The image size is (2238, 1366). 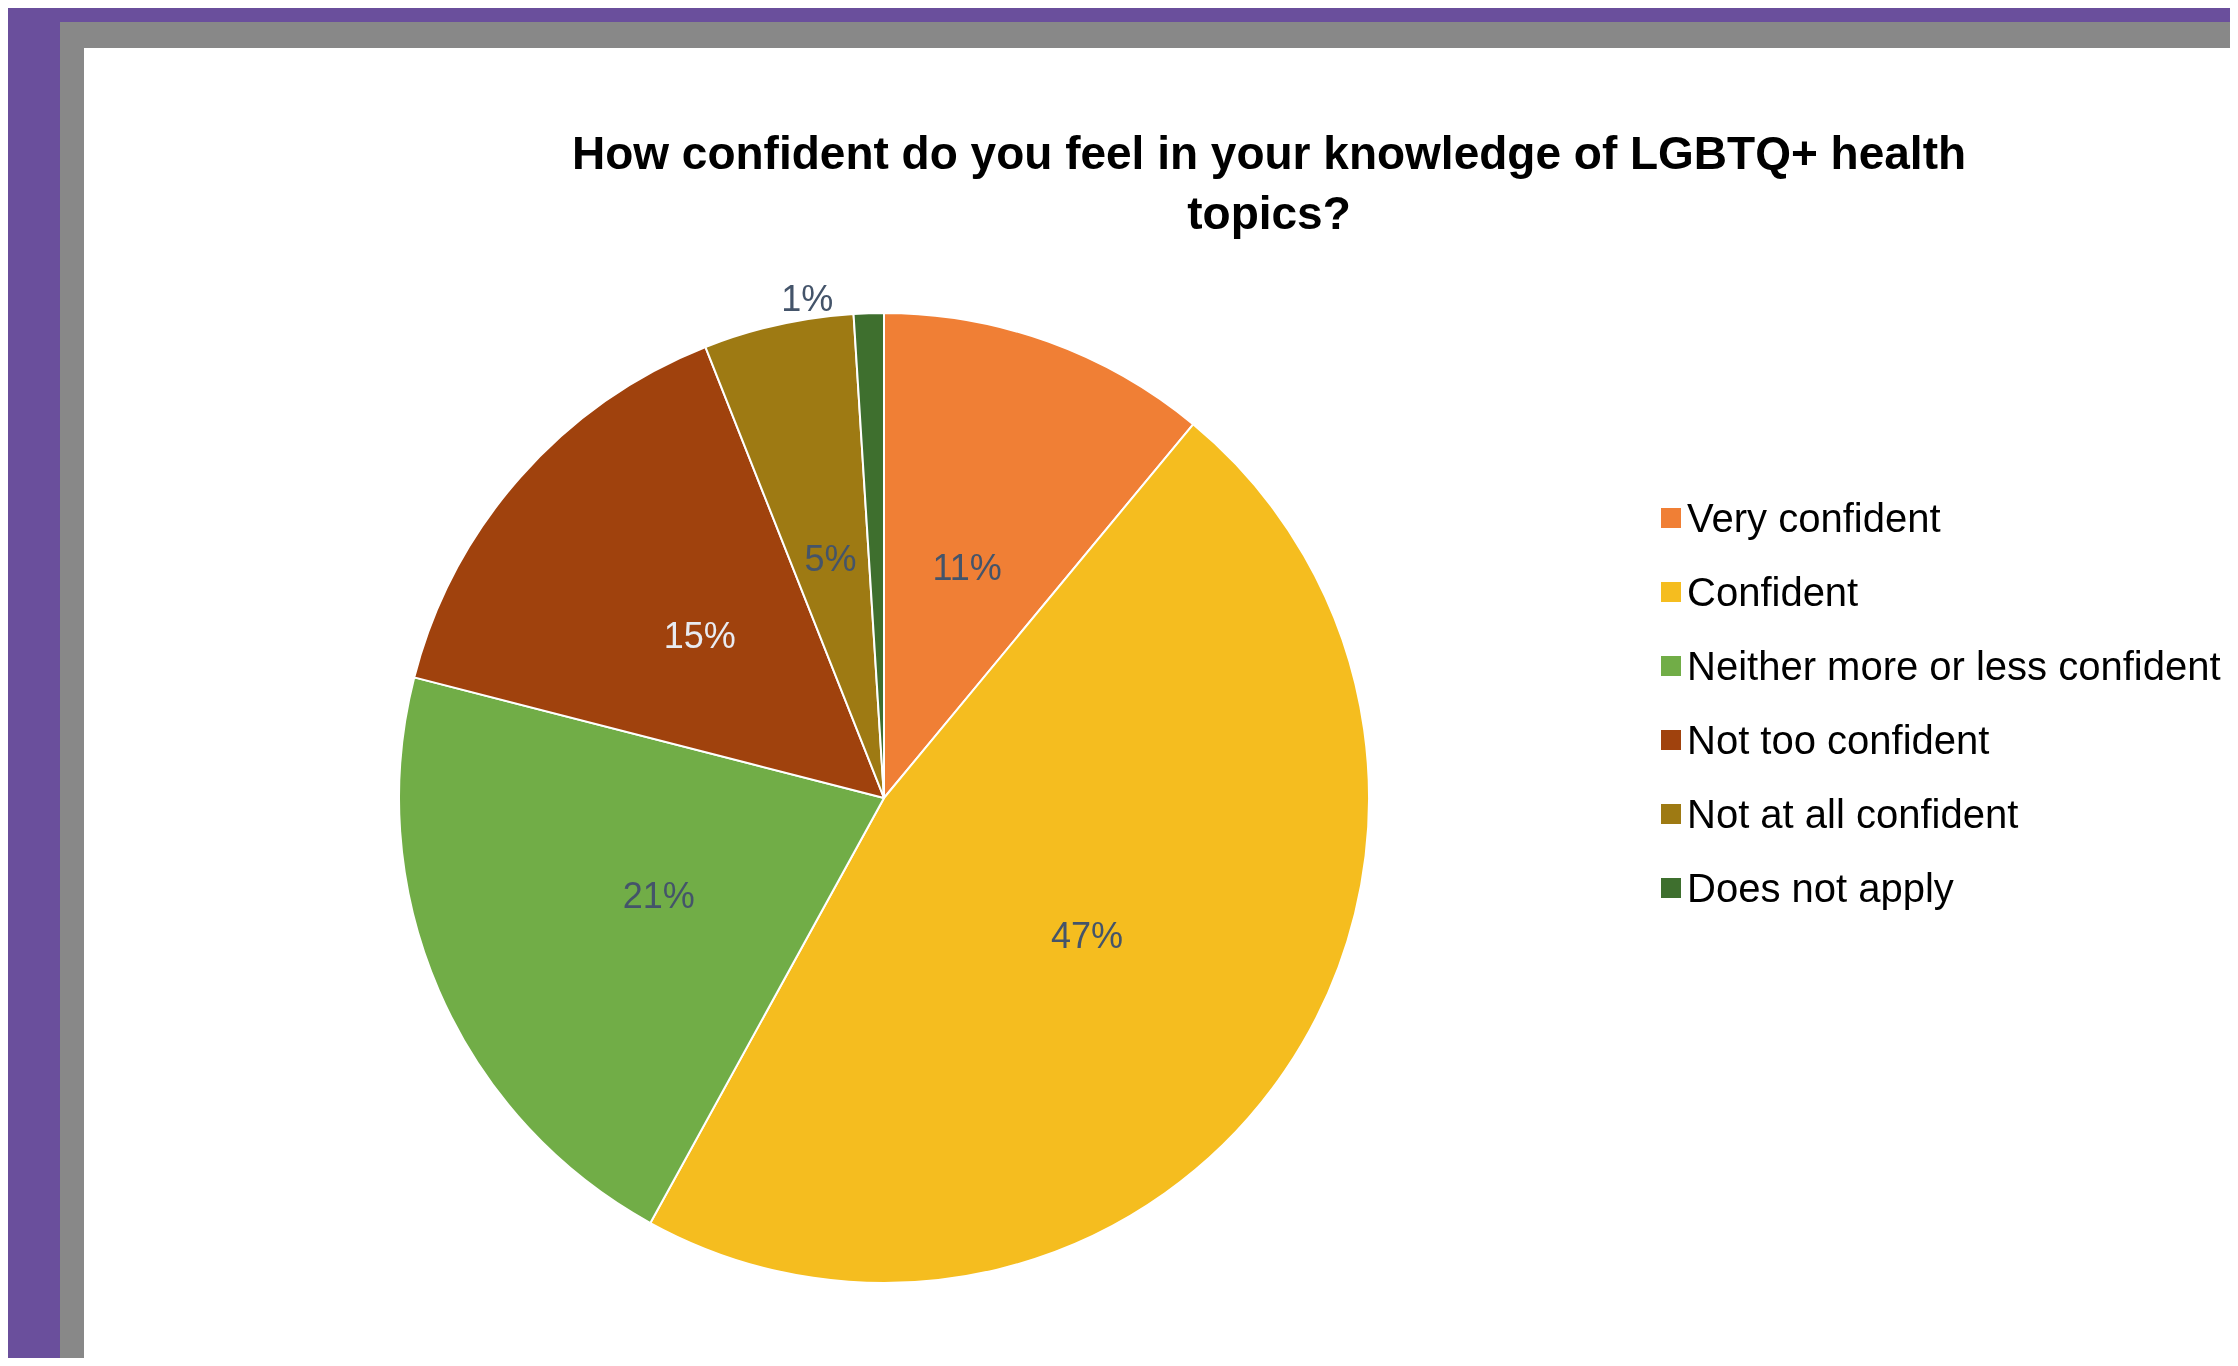 What do you see at coordinates (699, 636) in the screenshot?
I see `data-label: 15%` at bounding box center [699, 636].